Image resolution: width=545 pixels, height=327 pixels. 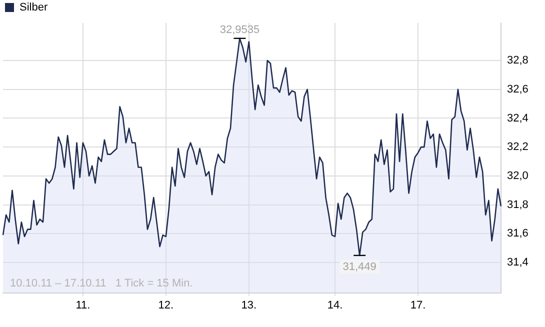 What do you see at coordinates (166, 305) in the screenshot?
I see `x-tick-label: 12.` at bounding box center [166, 305].